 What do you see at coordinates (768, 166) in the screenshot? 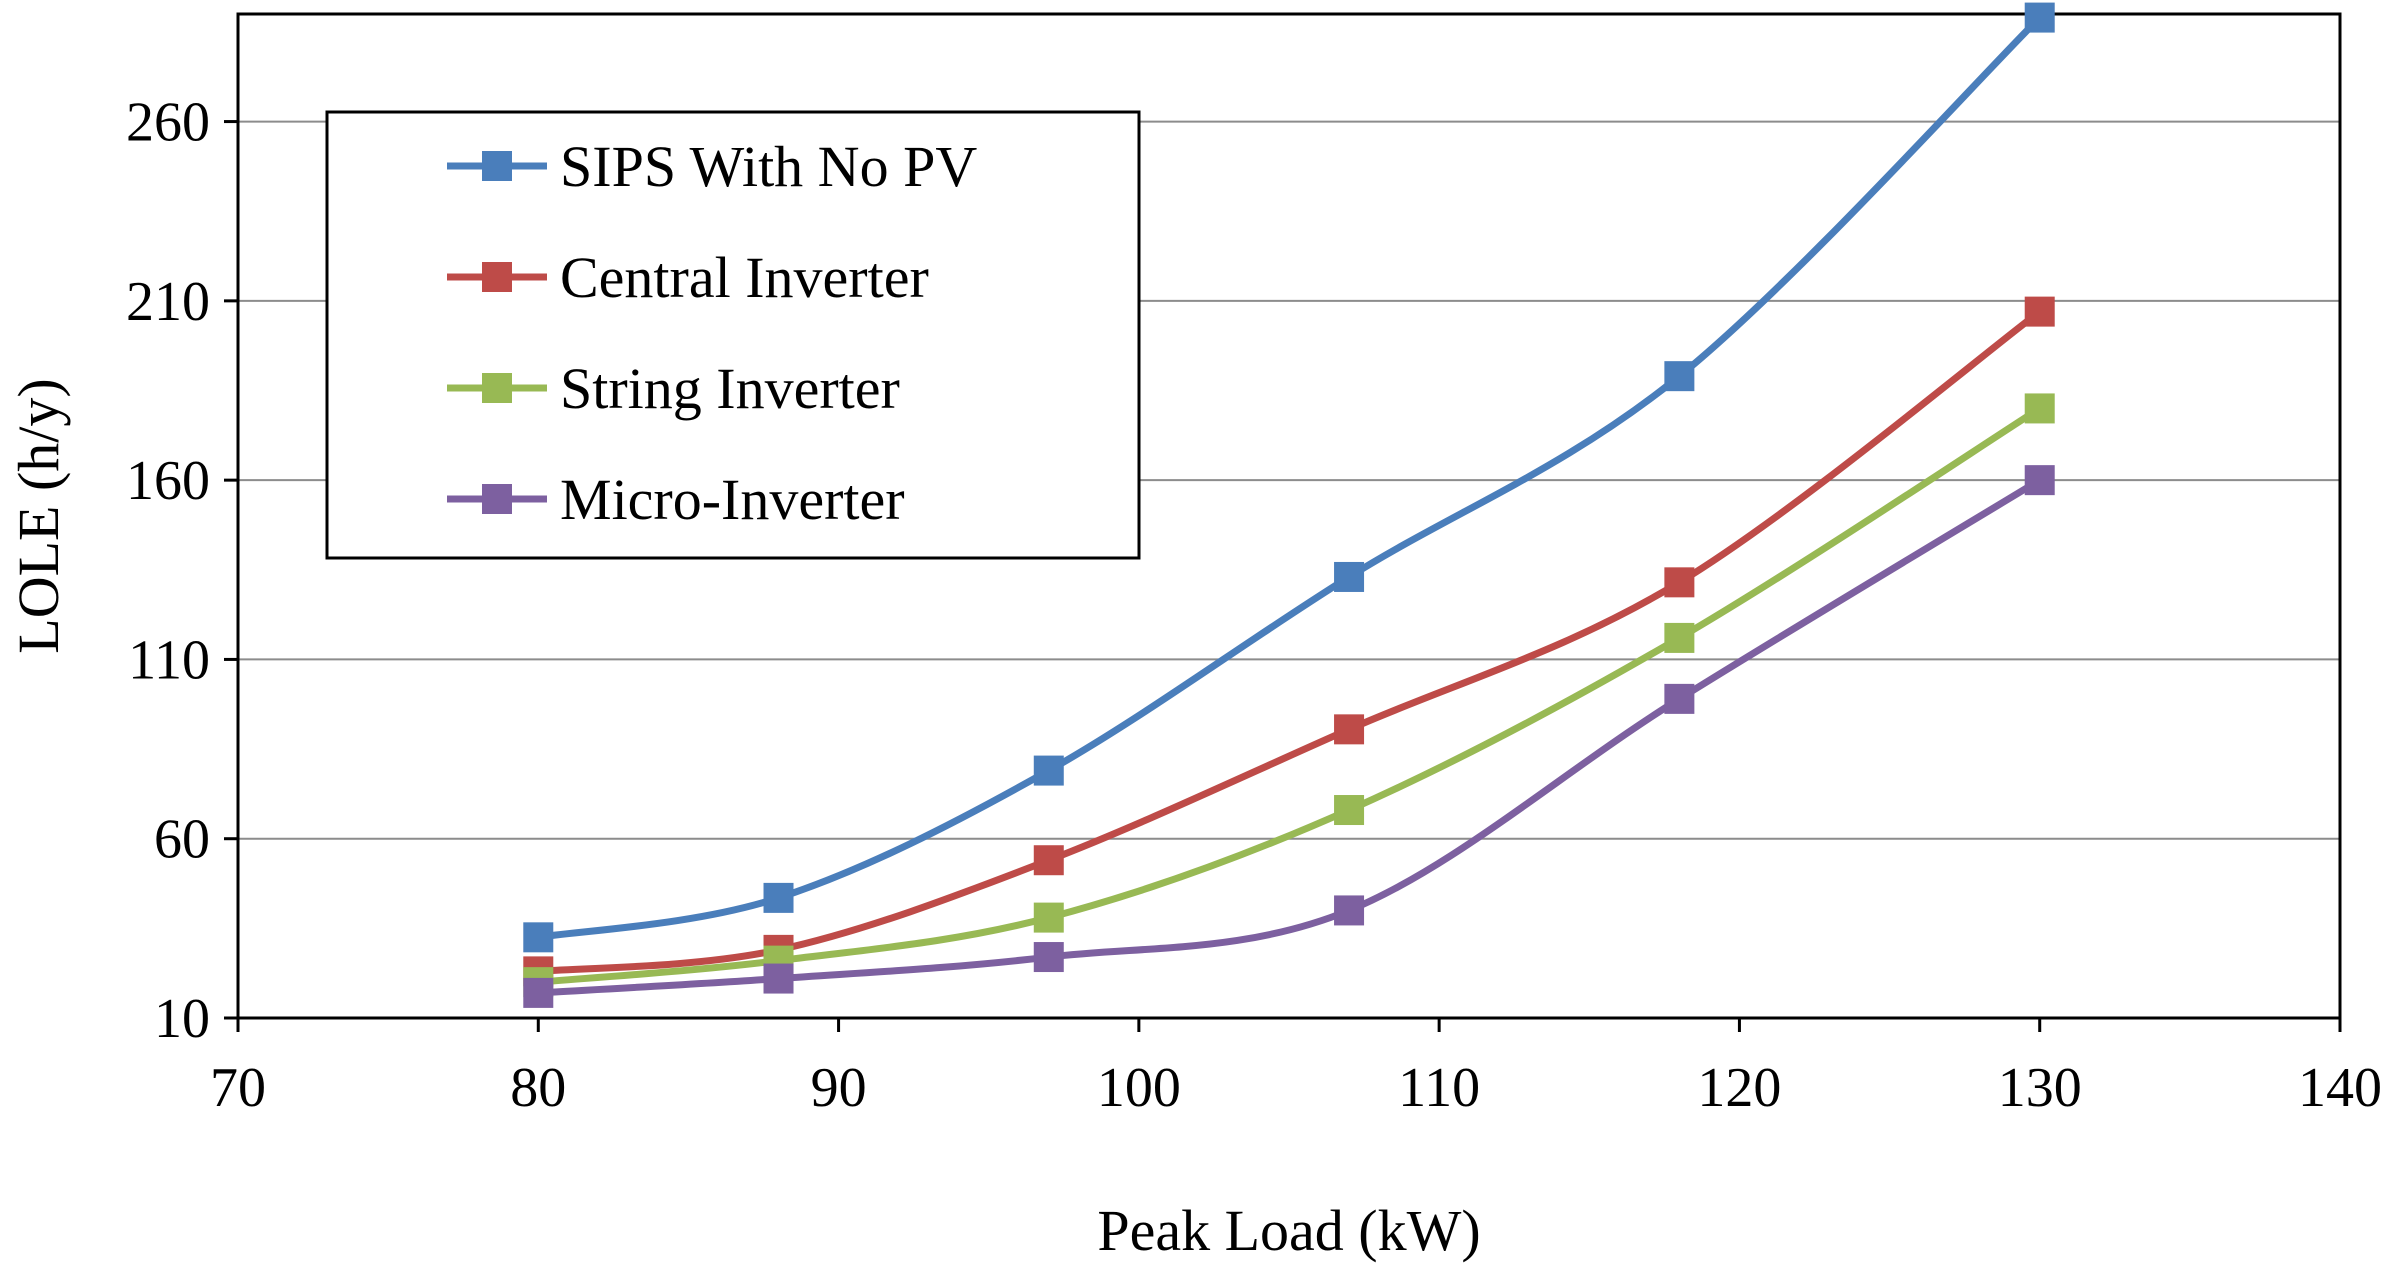
I see `legend-label: SIPS With No PV` at bounding box center [768, 166].